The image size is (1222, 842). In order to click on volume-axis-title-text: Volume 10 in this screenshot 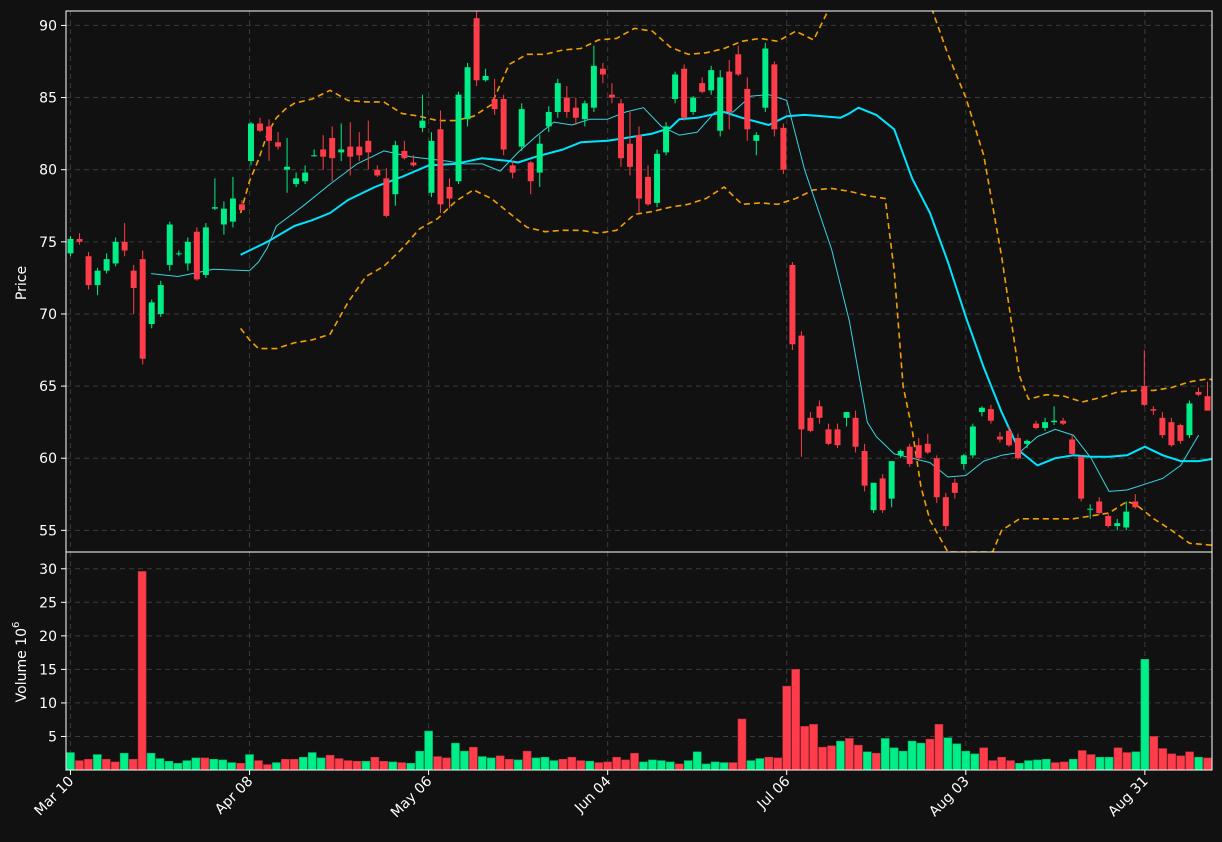, I will do `click(22, 665)`.